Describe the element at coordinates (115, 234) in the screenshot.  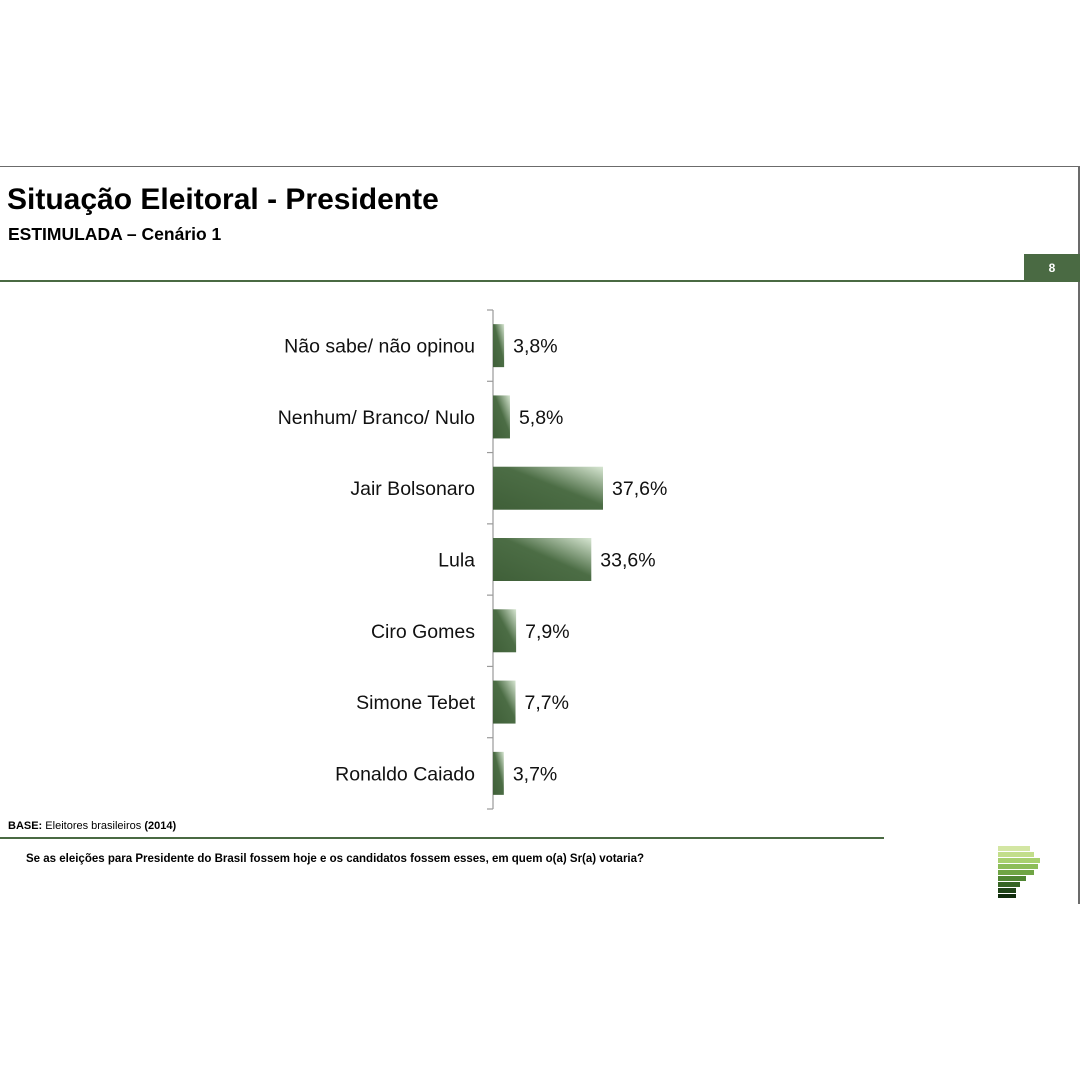
I see `page-subtitle: ESTIMULADA – Cenário 1` at that location.